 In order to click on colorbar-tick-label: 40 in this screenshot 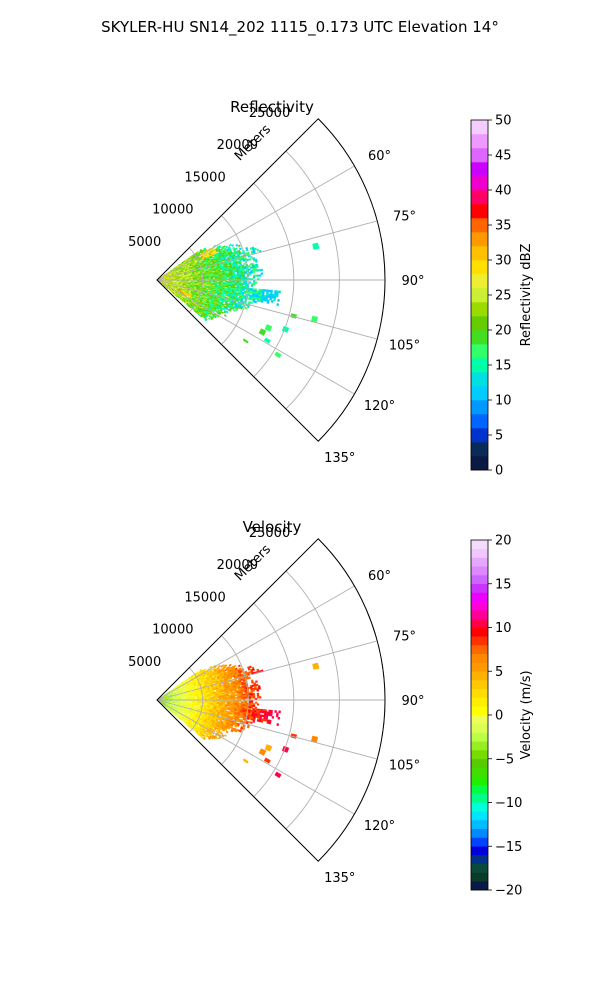, I will do `click(503, 191)`.